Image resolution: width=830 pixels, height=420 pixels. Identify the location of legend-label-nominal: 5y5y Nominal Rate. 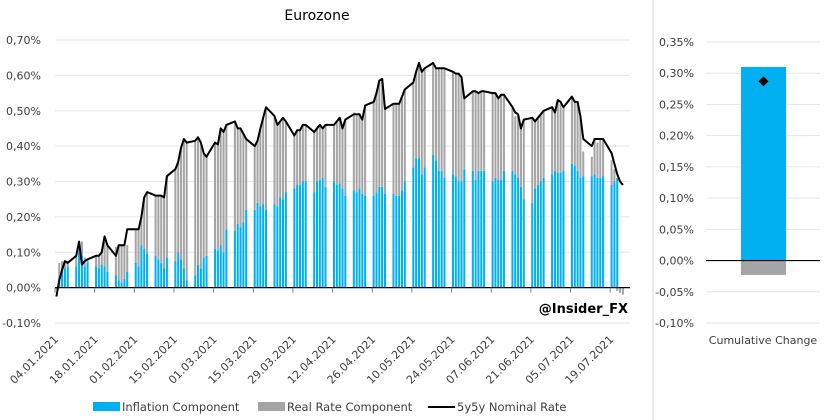
(512, 407).